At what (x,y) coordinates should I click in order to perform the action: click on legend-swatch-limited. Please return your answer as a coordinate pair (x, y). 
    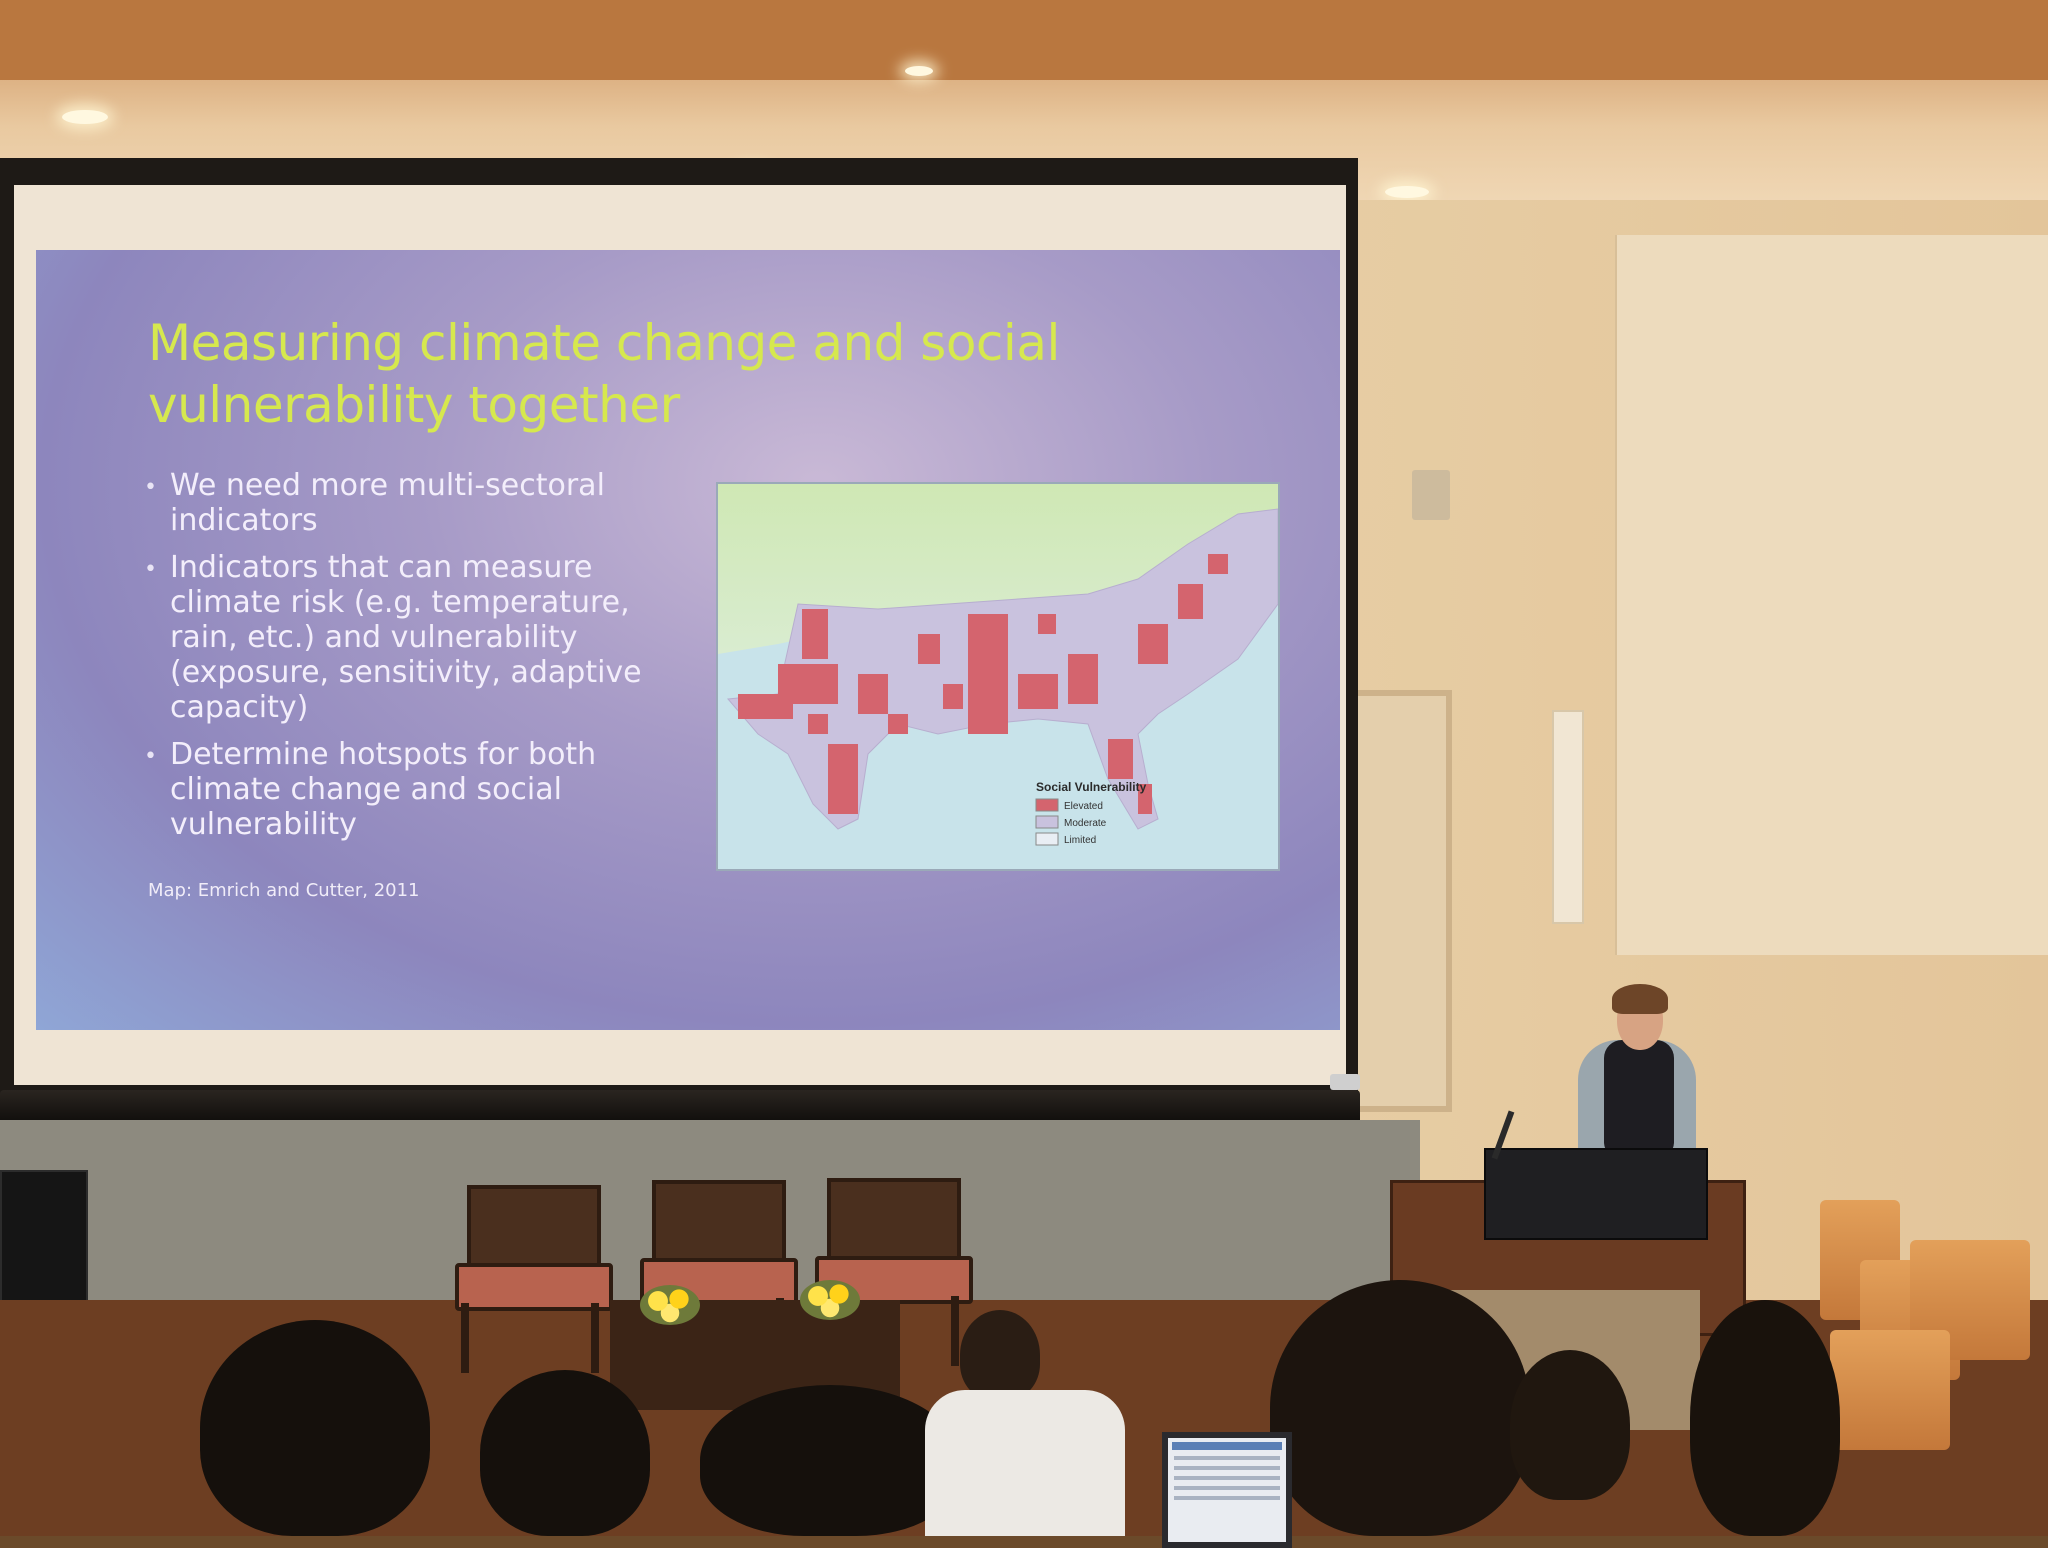
    Looking at the image, I should click on (1047, 839).